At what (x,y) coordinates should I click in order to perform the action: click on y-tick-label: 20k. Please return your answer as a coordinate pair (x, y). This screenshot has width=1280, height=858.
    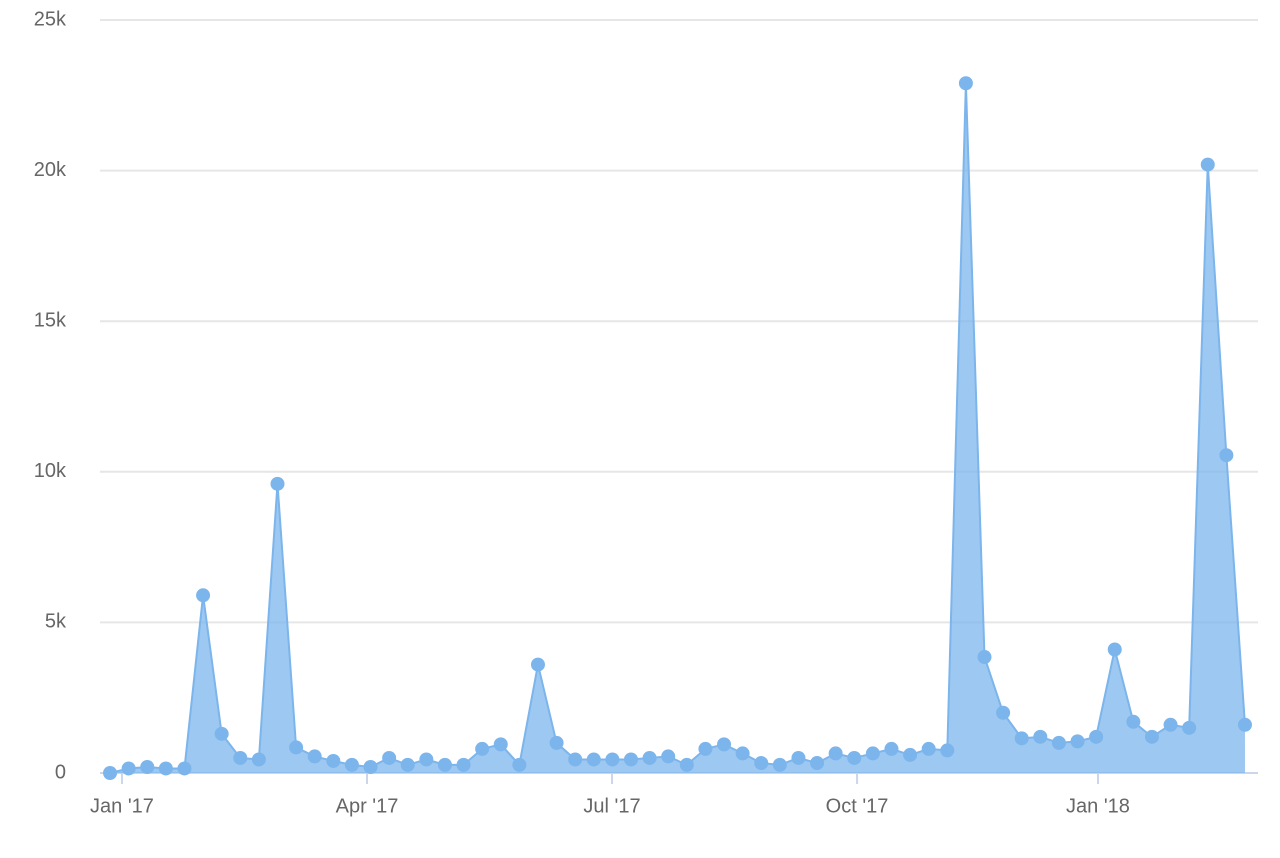
    Looking at the image, I should click on (50, 170).